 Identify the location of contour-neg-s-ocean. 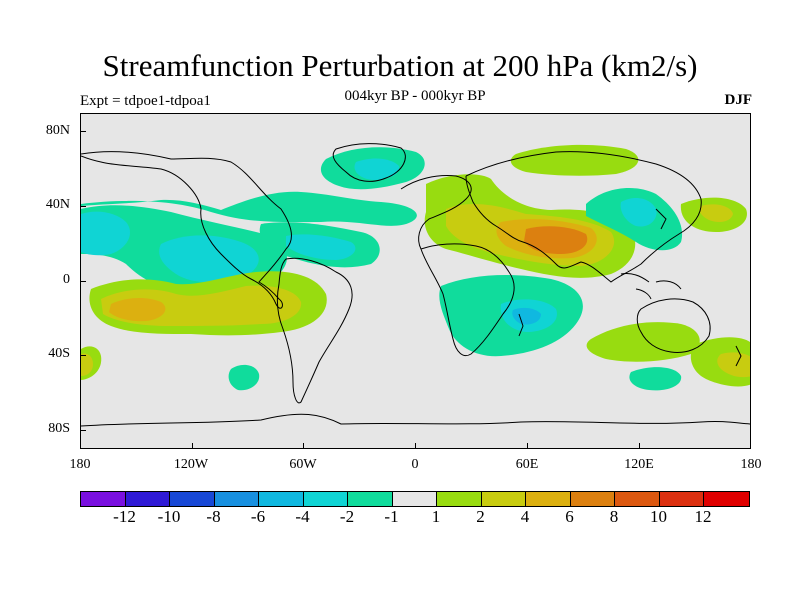
(655, 379).